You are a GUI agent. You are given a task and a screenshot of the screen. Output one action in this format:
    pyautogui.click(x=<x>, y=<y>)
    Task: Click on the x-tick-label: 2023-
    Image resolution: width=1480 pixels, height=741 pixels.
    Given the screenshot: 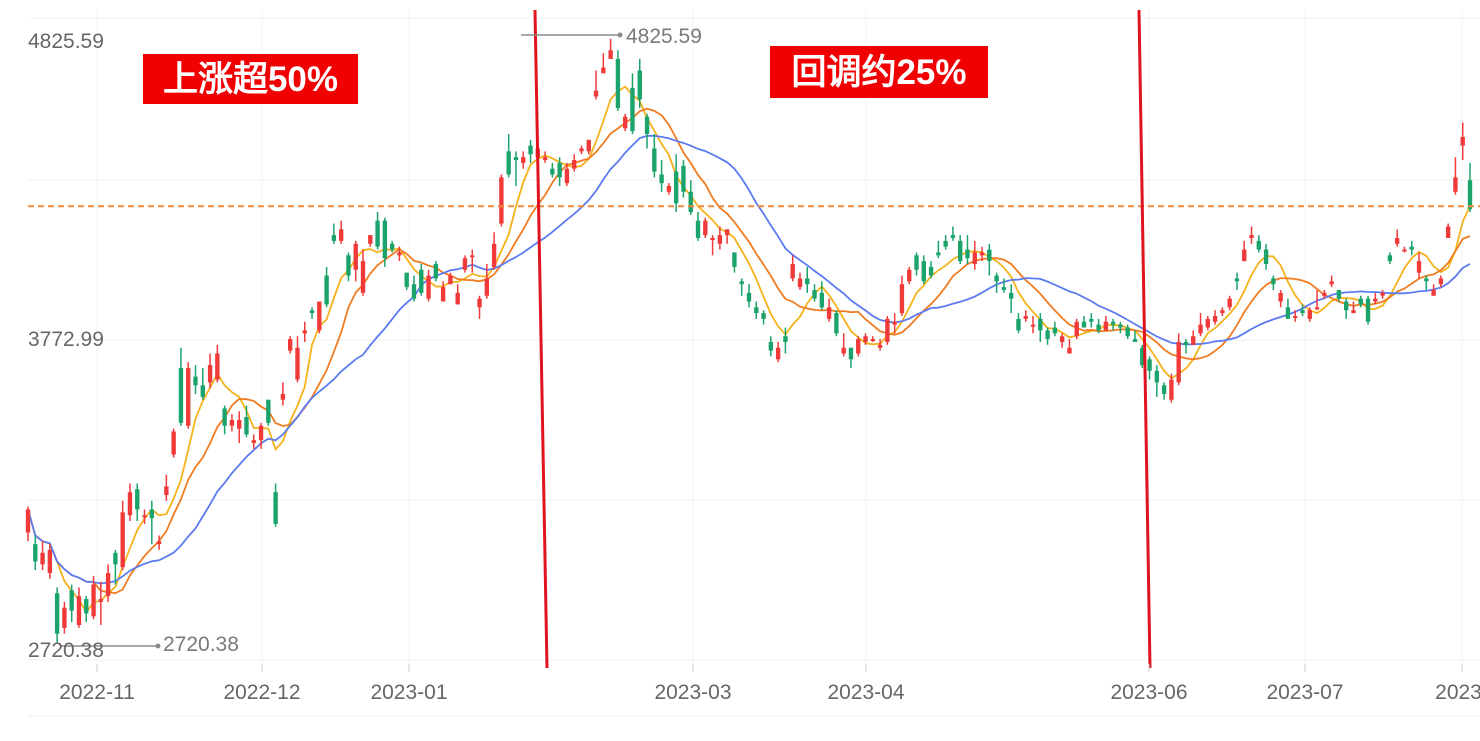 What is the action you would take?
    pyautogui.click(x=1457, y=692)
    